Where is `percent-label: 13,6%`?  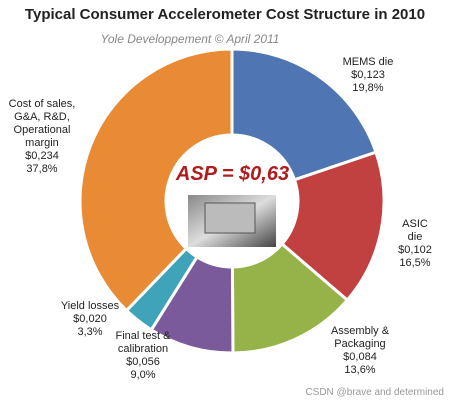 percent-label: 13,6% is located at coordinates (360, 370).